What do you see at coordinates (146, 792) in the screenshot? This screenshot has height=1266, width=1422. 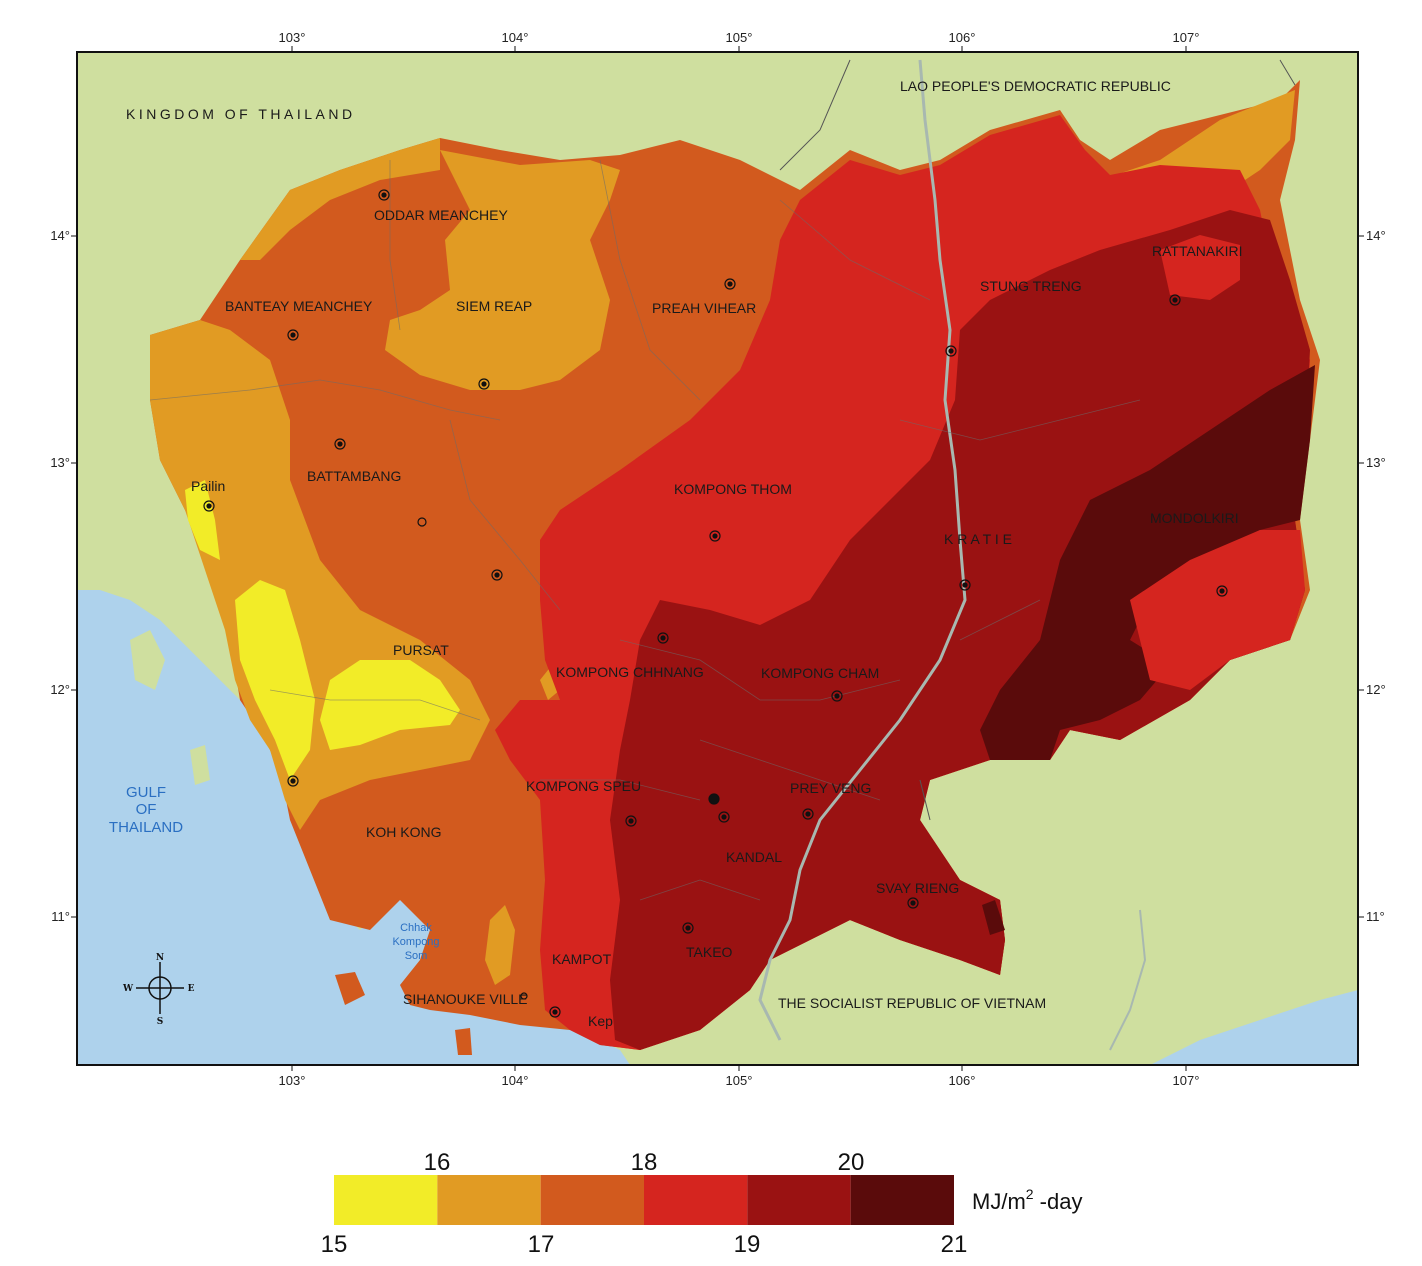 I see `label-gulf-line1: GULF` at bounding box center [146, 792].